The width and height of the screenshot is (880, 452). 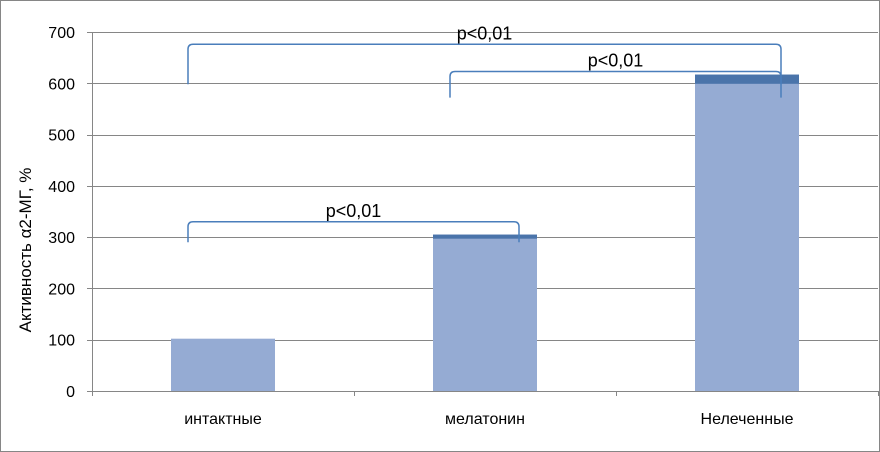 I want to click on x-category-label: Нелеченные, so click(x=747, y=419).